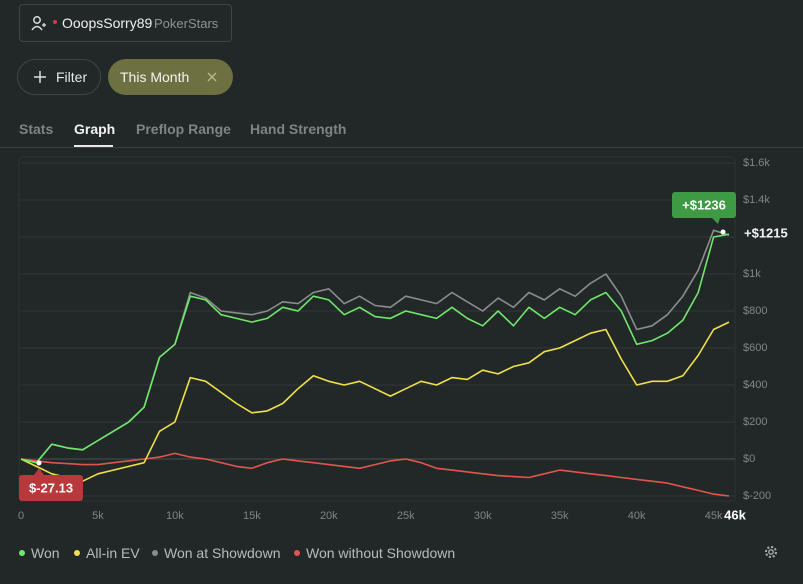  Describe the element at coordinates (749, 459) in the screenshot. I see `y-tick-label: $0` at that location.